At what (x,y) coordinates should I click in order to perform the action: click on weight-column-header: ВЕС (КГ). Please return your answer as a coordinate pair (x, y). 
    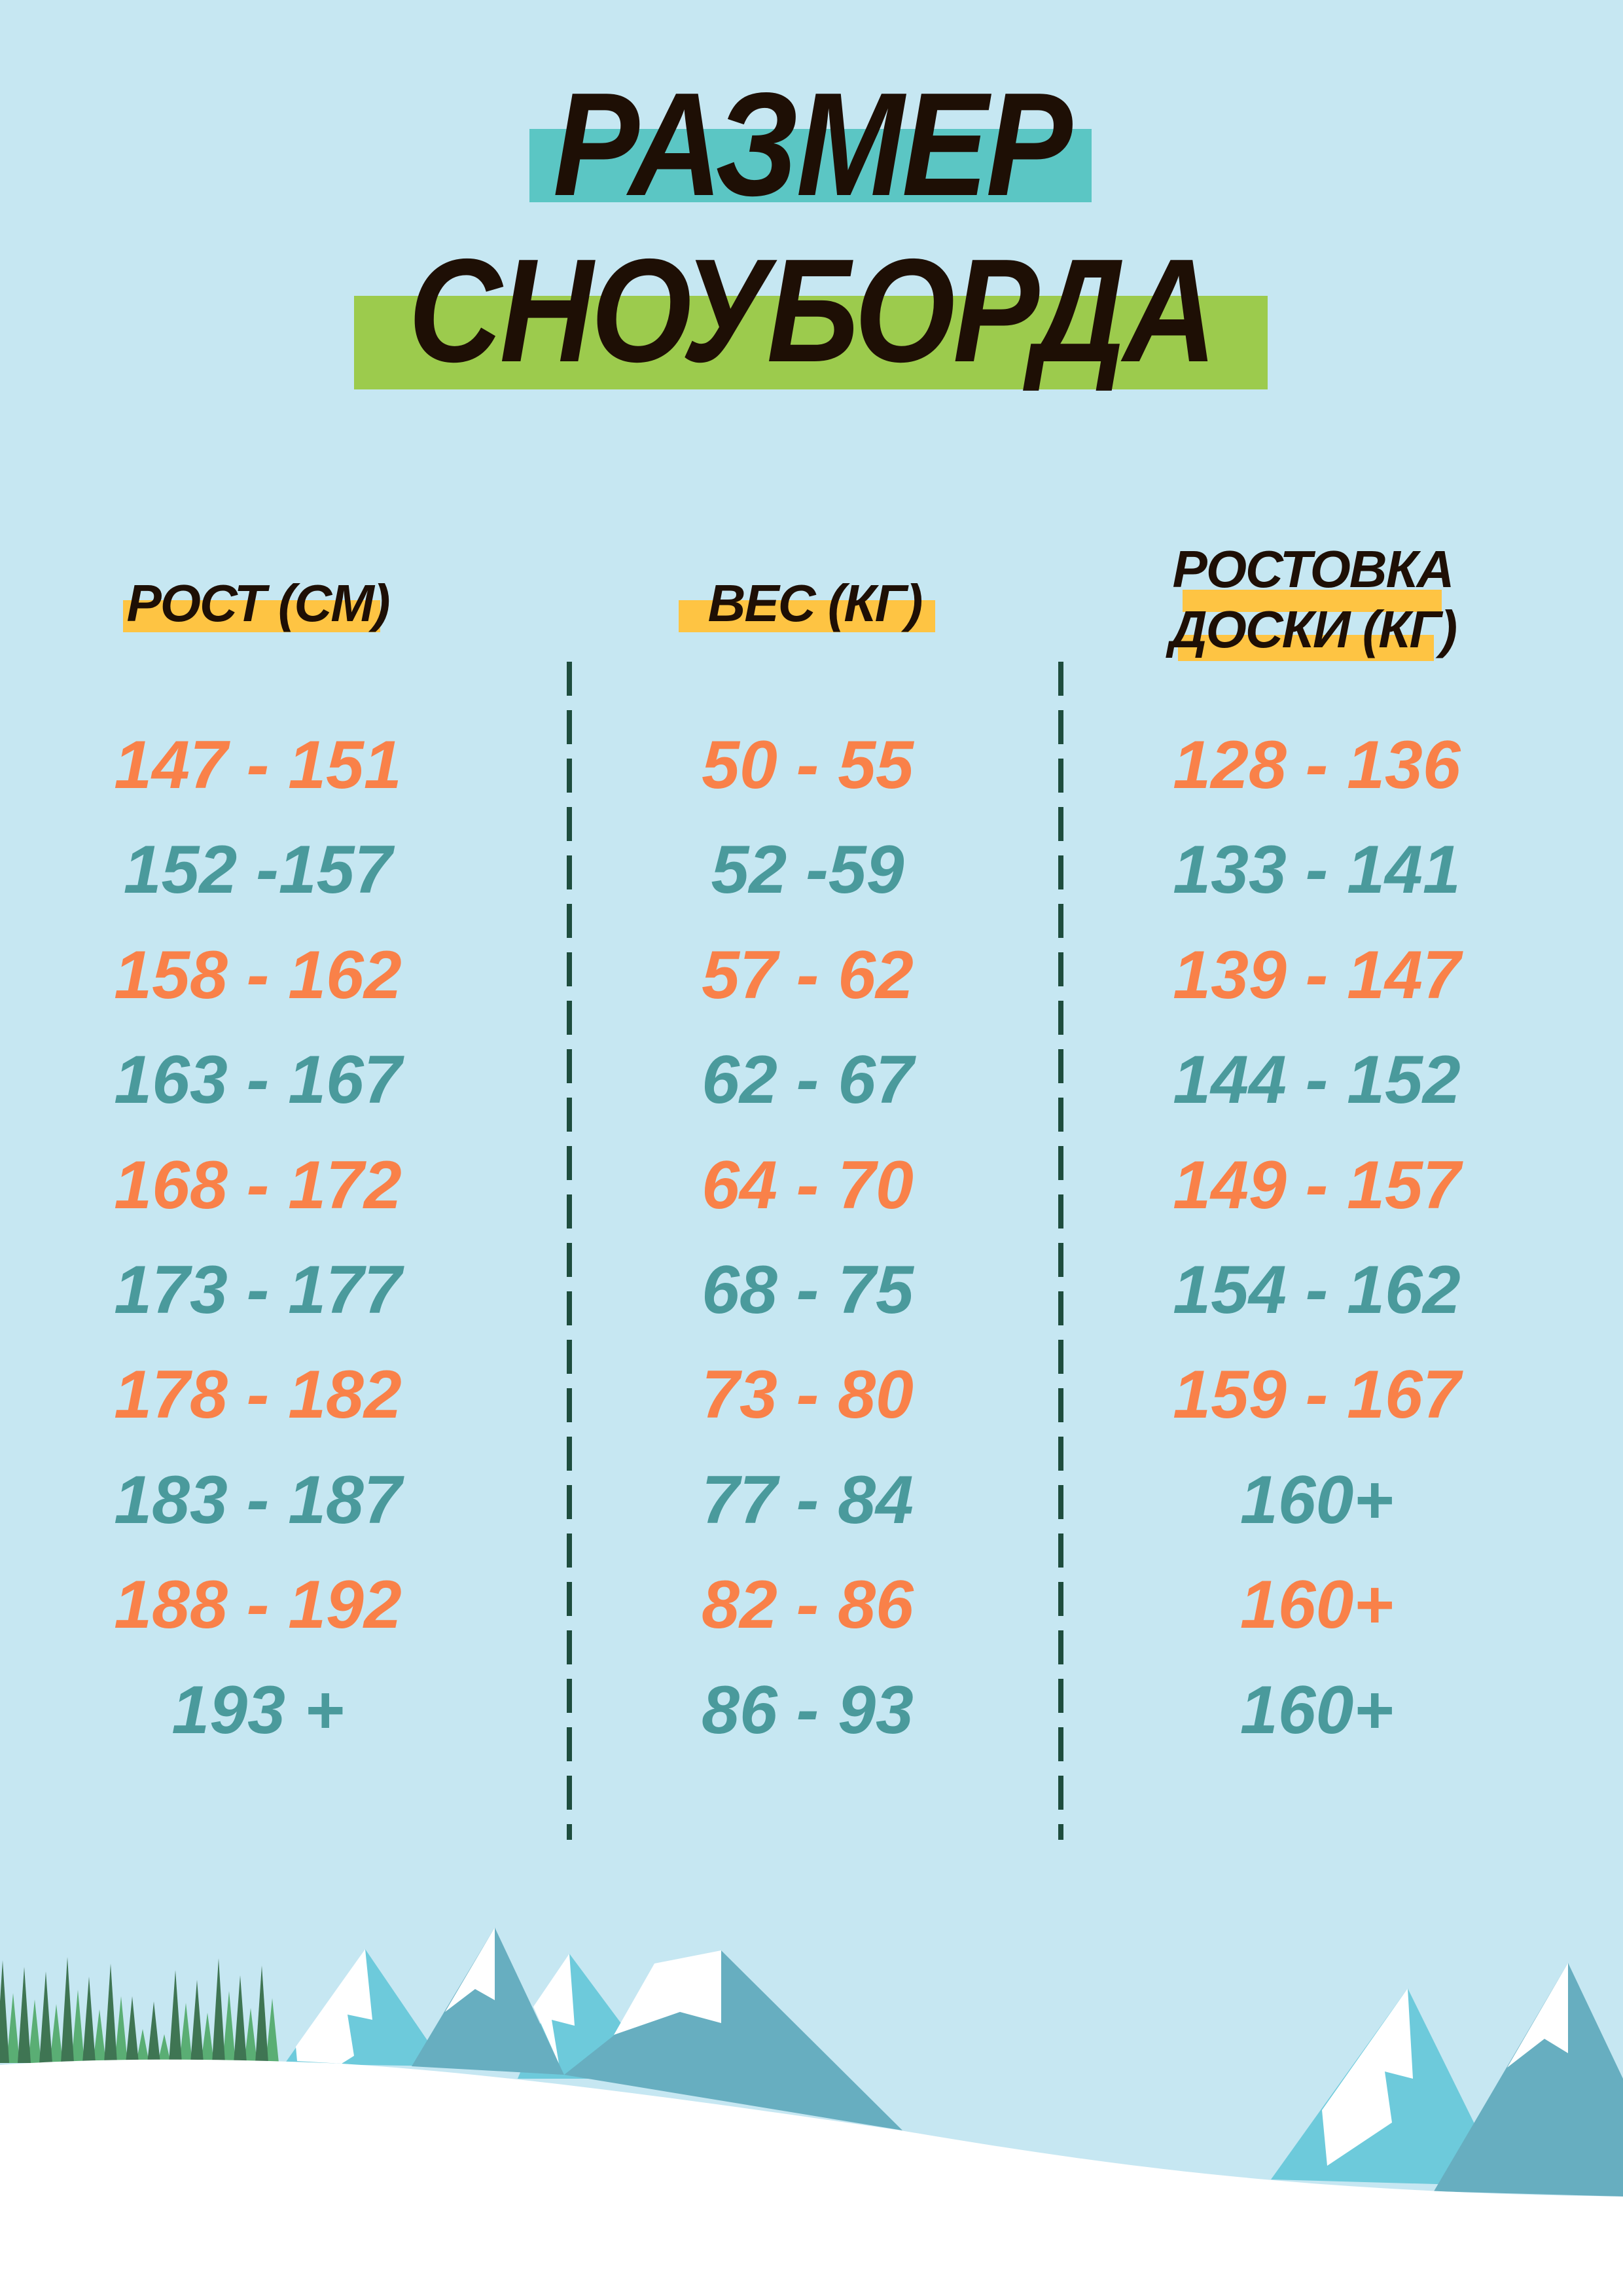
    Looking at the image, I should click on (815, 603).